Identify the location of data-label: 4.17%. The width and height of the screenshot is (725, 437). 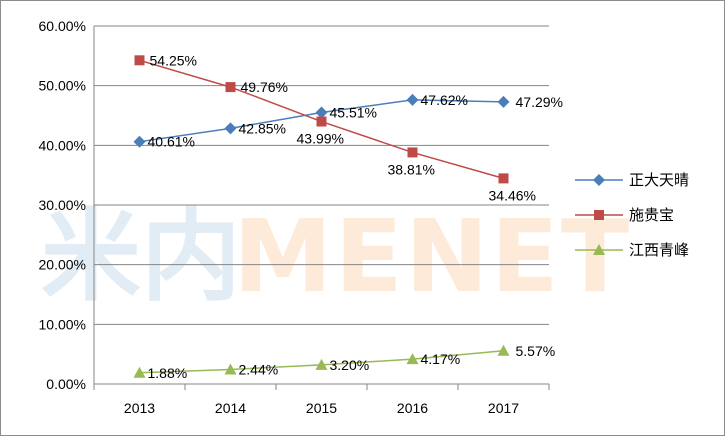
(441, 359).